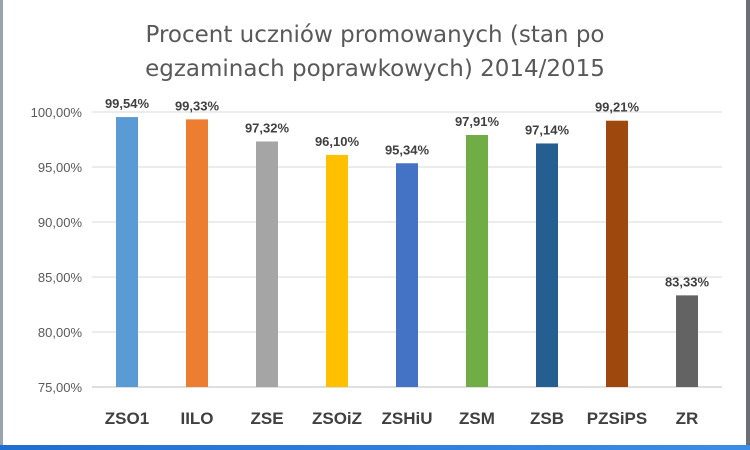 This screenshot has height=450, width=750. I want to click on window-edge-right, so click(748, 225).